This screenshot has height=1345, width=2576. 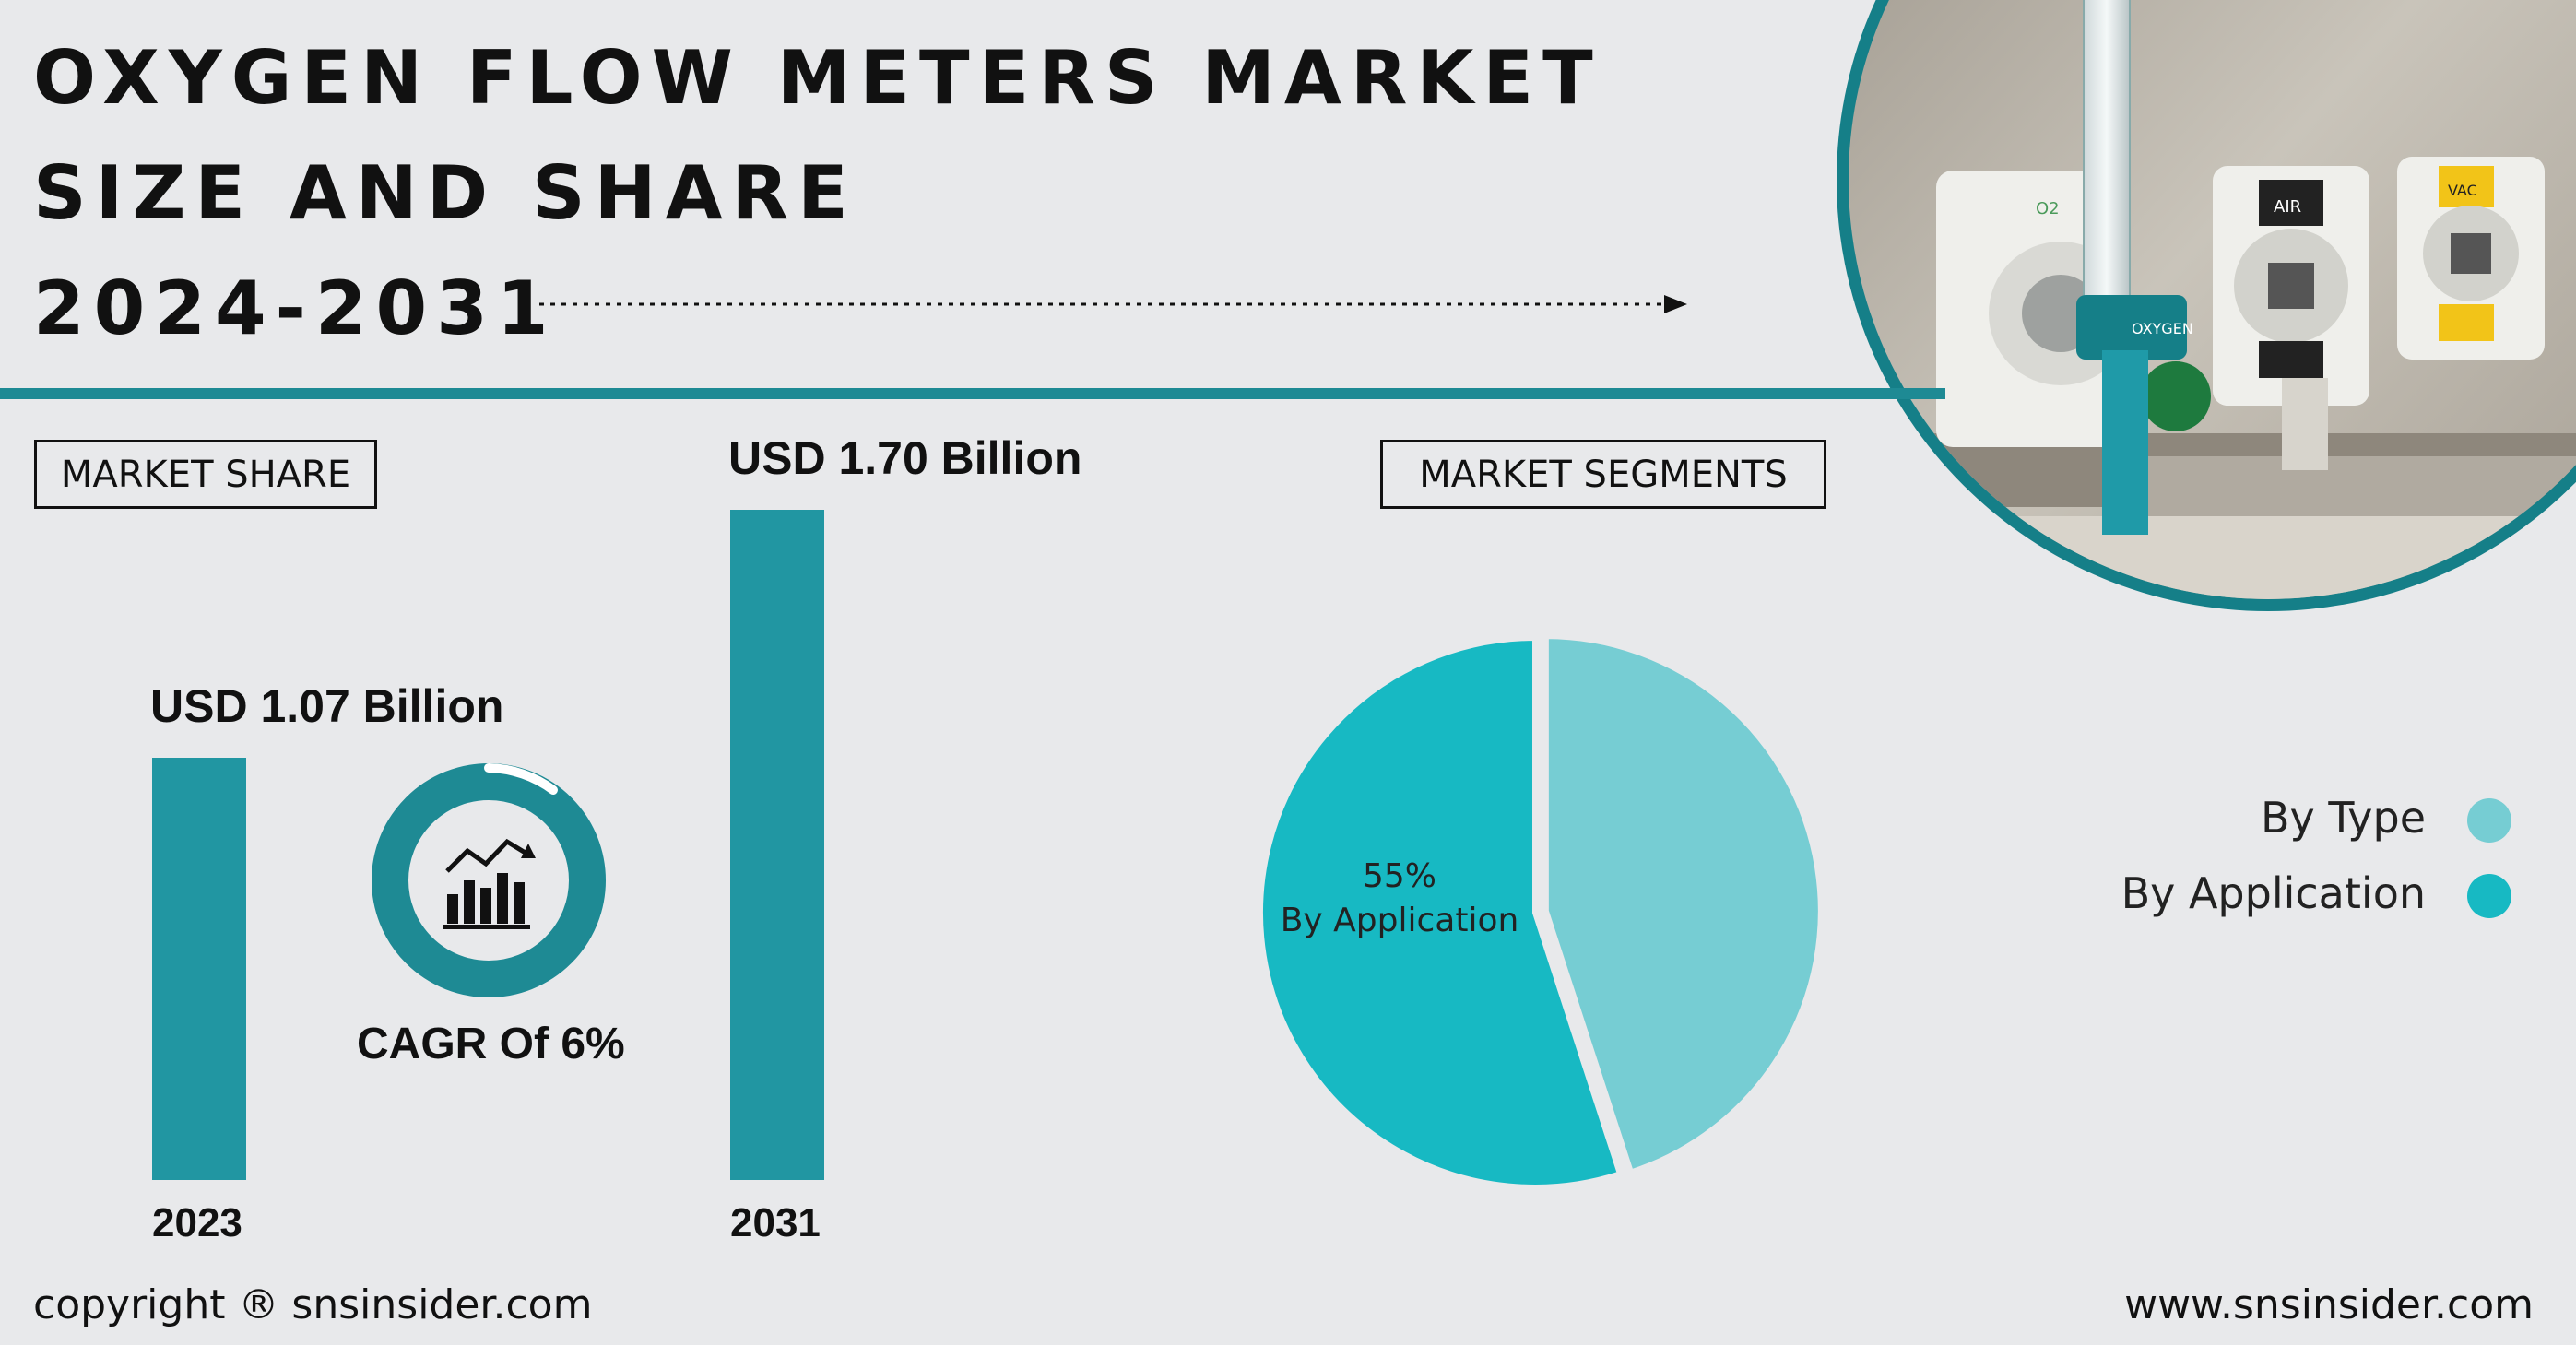 I want to click on pie-slice-by-application, so click(x=1441, y=912).